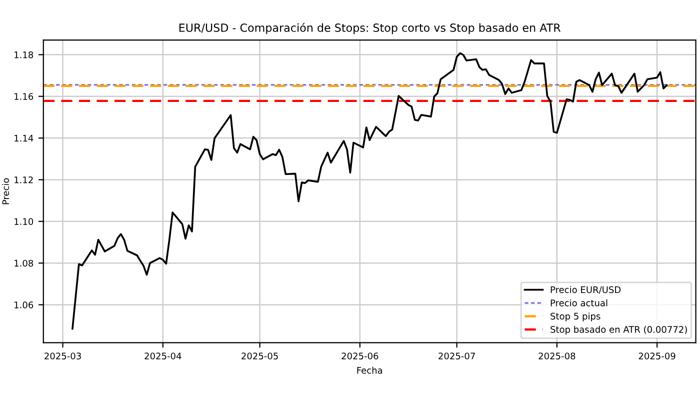 The image size is (700, 393). What do you see at coordinates (62, 356) in the screenshot?
I see `x-tick-label: 2025-03` at bounding box center [62, 356].